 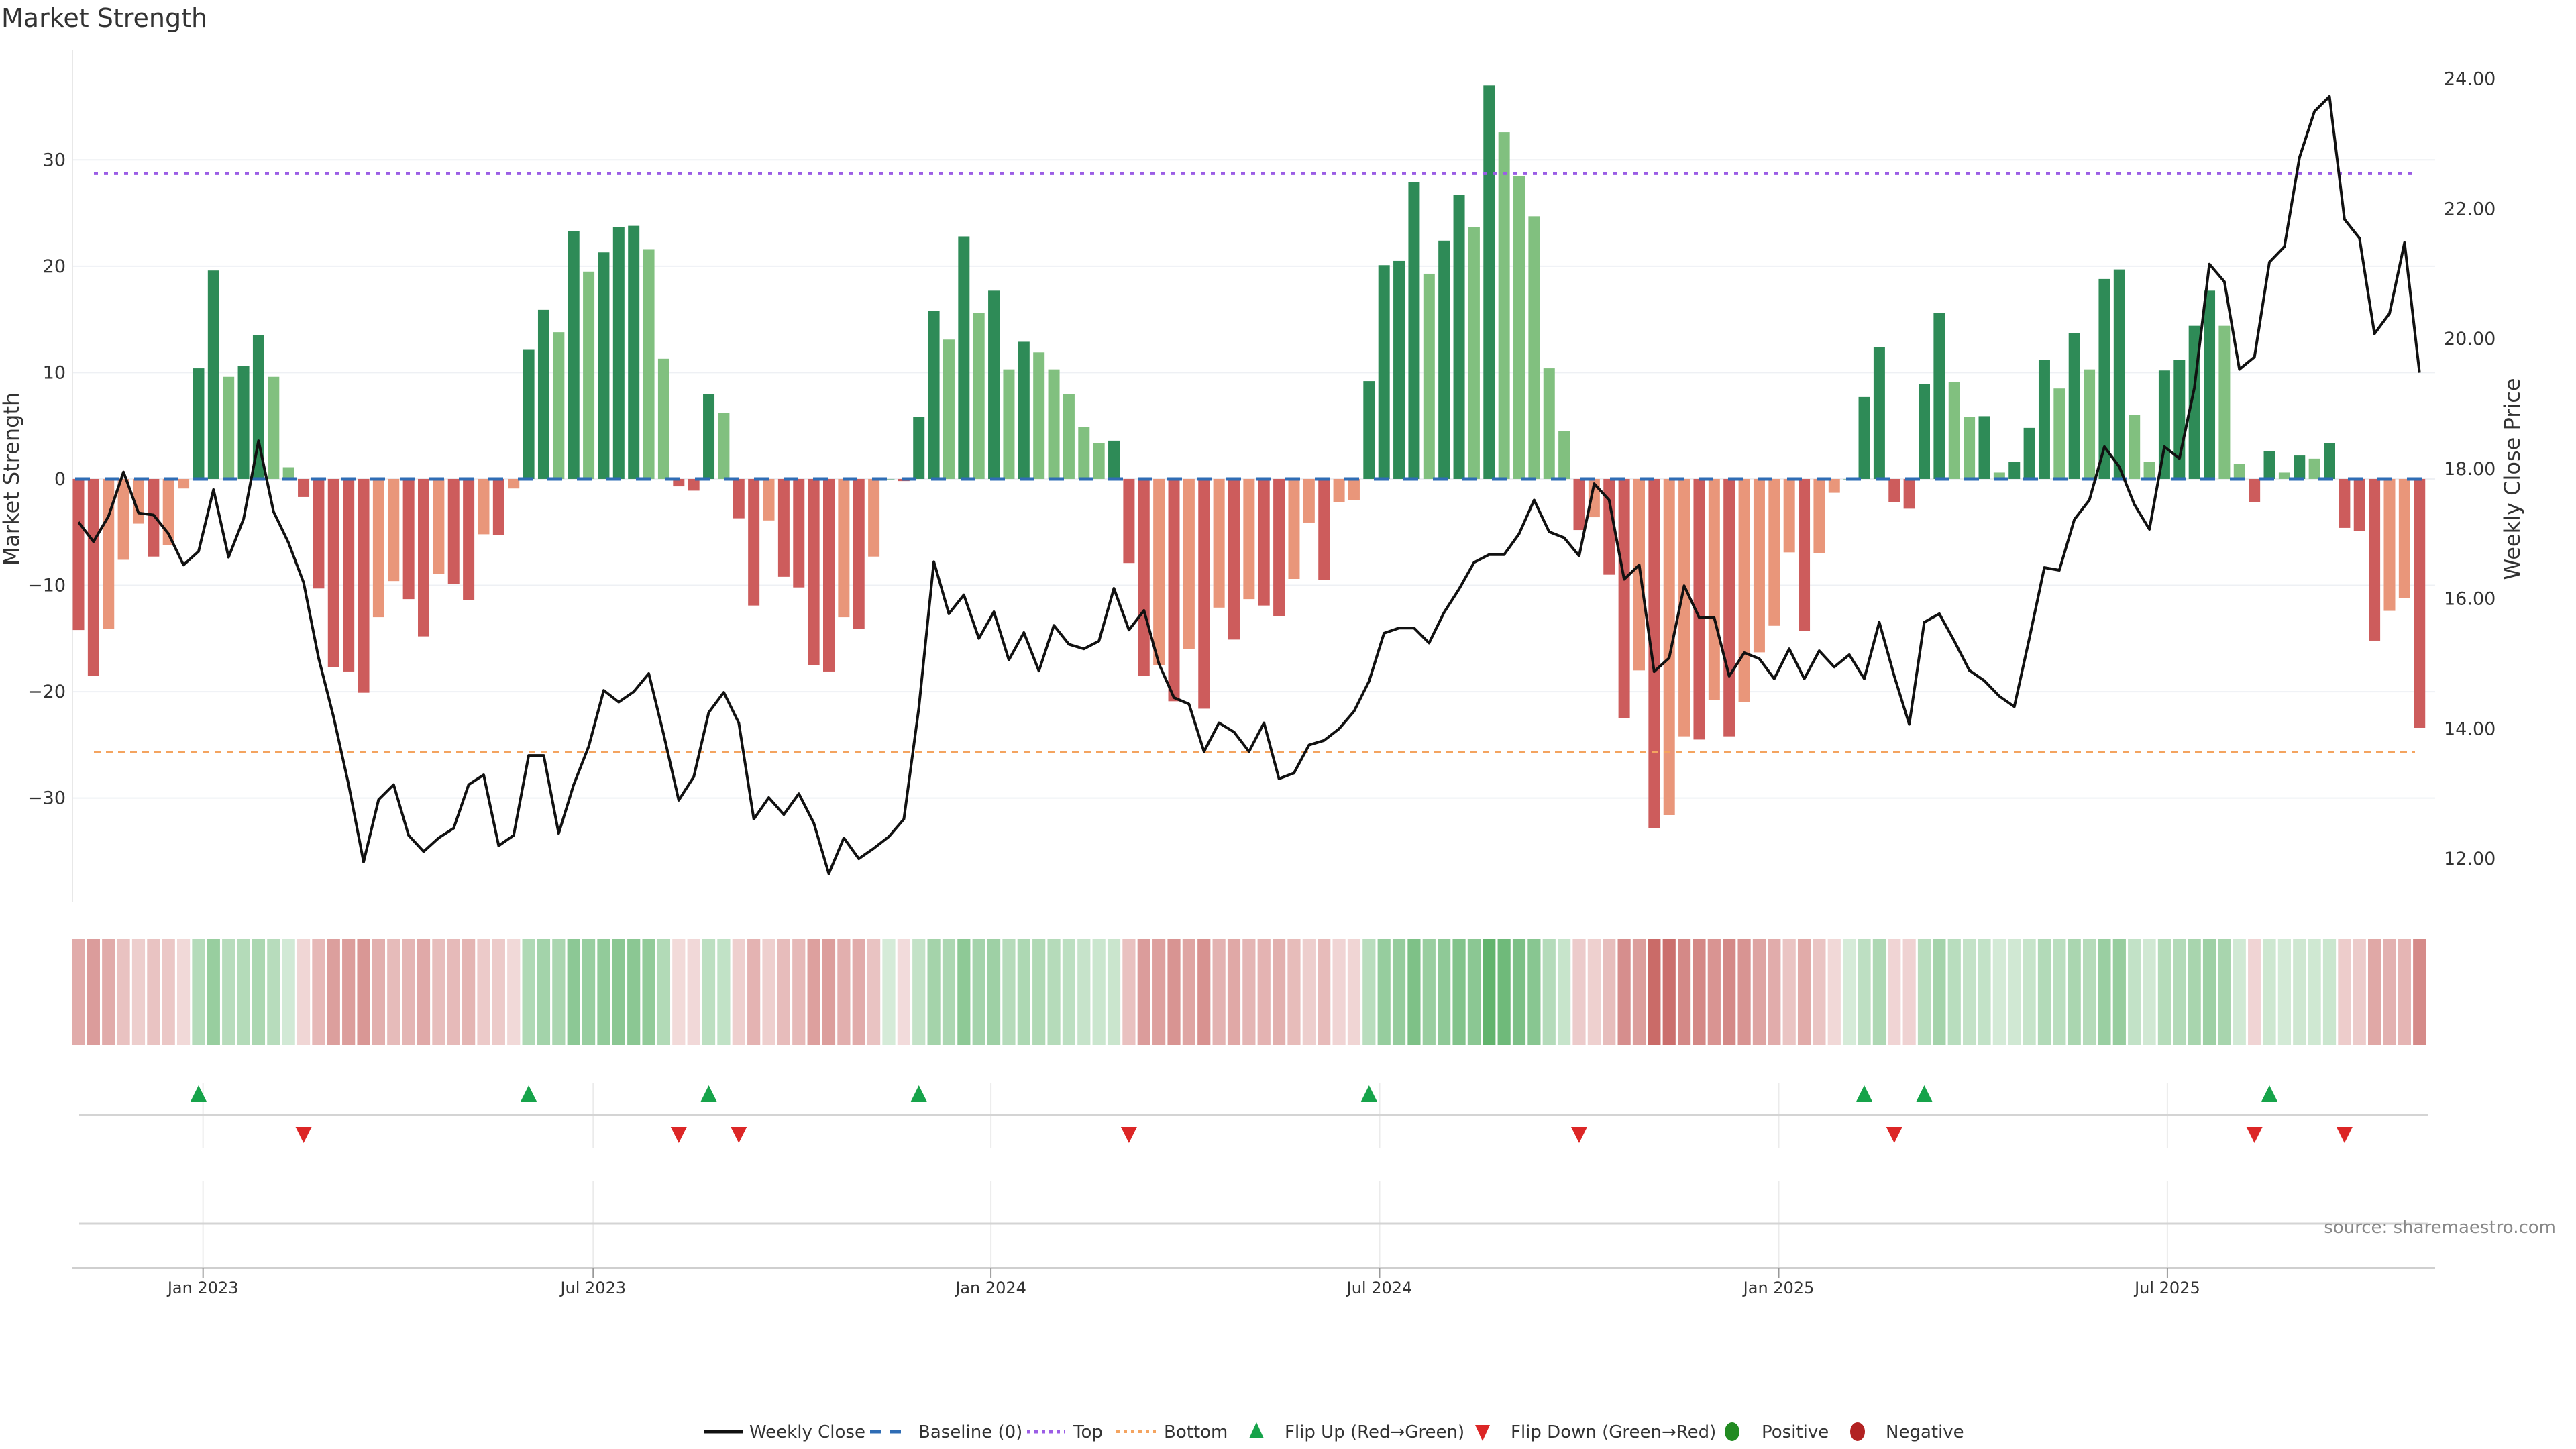 I want to click on legend-item-baseline: Baseline (0), so click(x=946, y=1432).